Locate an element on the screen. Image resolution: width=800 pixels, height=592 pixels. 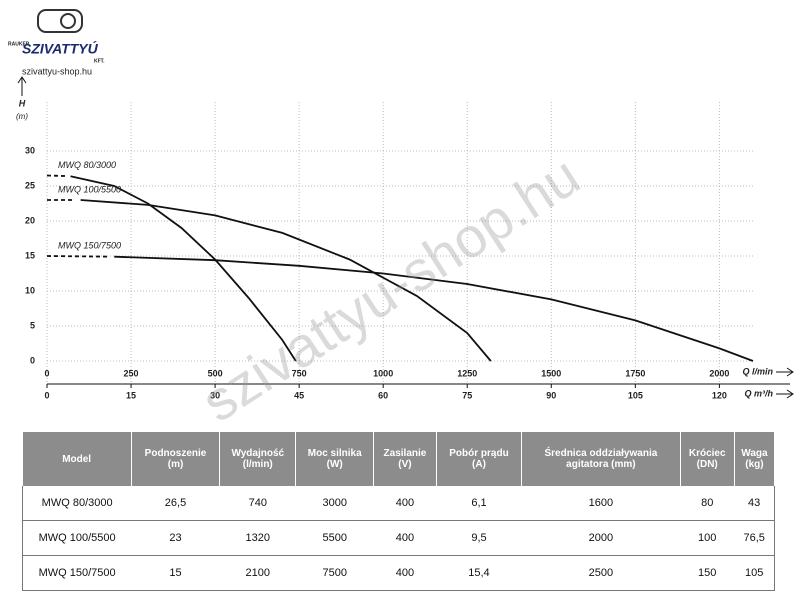
x2-tick-label: 120 is located at coordinates (719, 395).